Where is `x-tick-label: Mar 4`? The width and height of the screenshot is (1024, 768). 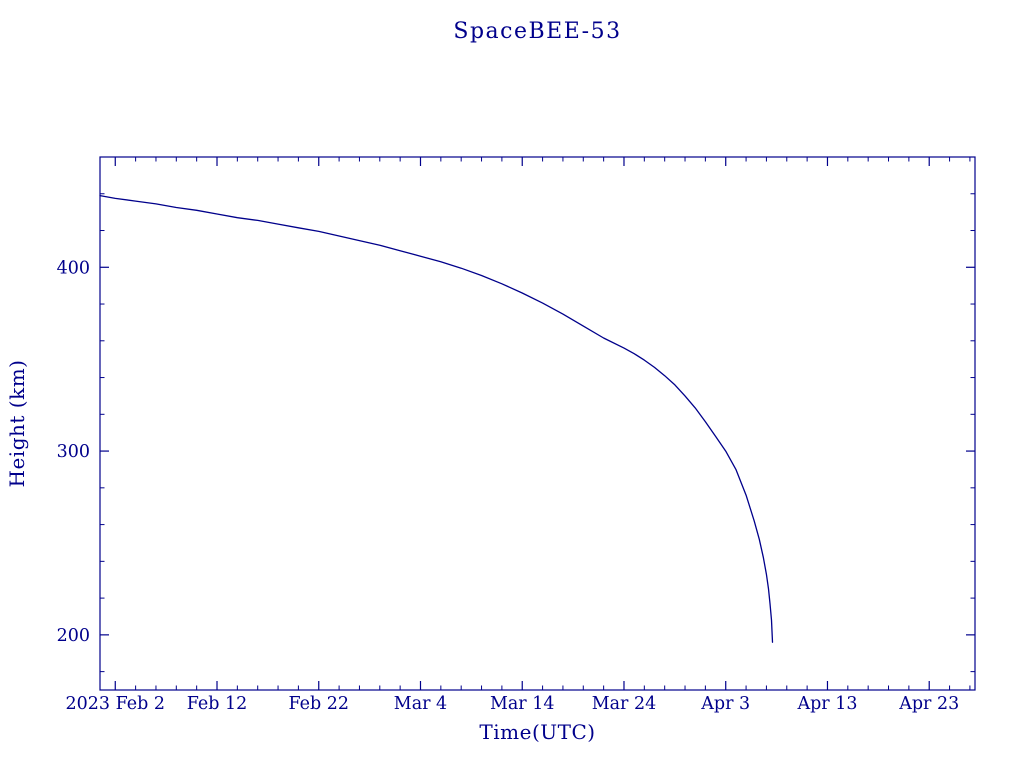 x-tick-label: Mar 4 is located at coordinates (420, 704).